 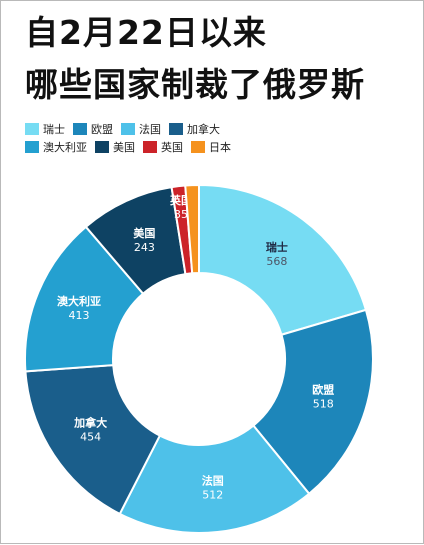 What do you see at coordinates (212, 494) in the screenshot?
I see `slice-value-france: 512` at bounding box center [212, 494].